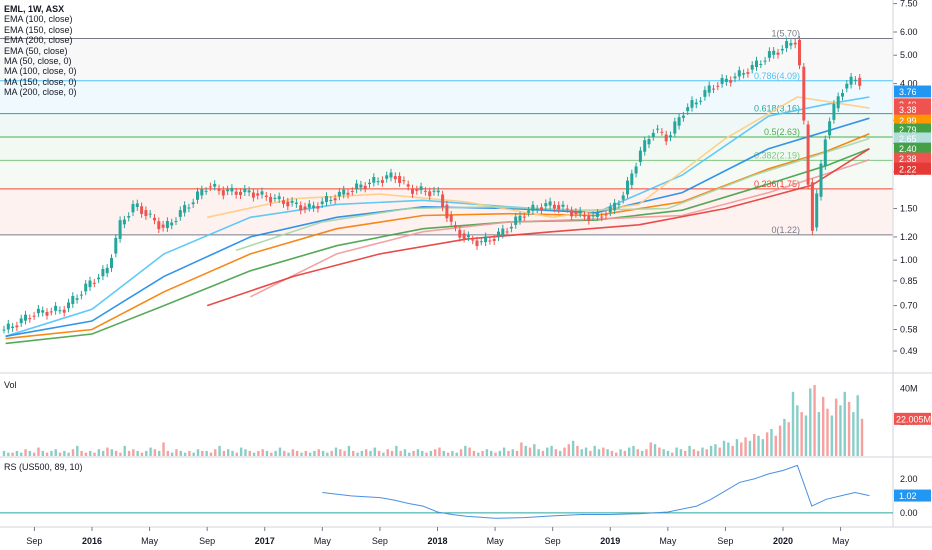 The height and width of the screenshot is (550, 932). Describe the element at coordinates (40, 81) in the screenshot. I see `legend-item-ma150: MA (150, close, 0)` at that location.